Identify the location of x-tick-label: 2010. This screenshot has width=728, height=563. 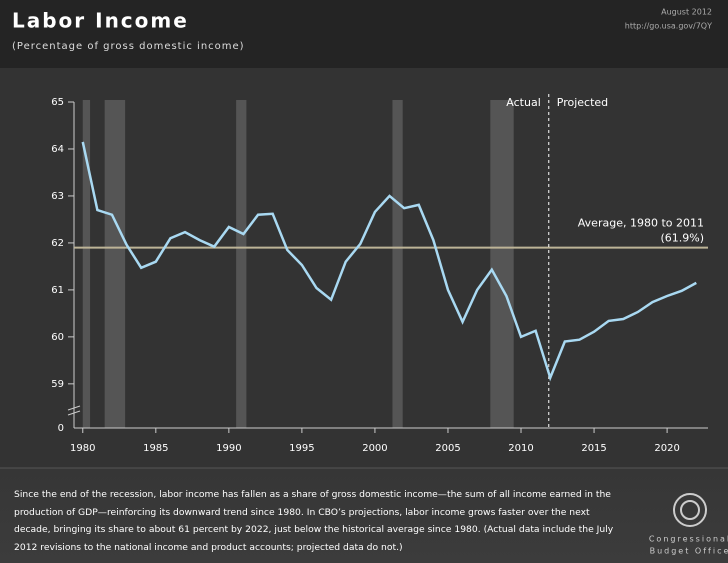
(520, 448).